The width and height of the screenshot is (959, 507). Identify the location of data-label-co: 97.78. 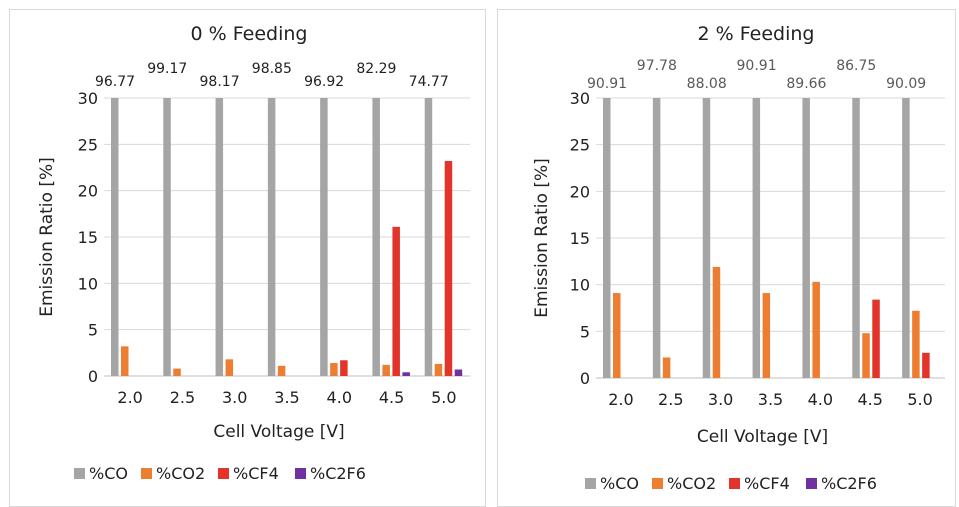
(657, 66).